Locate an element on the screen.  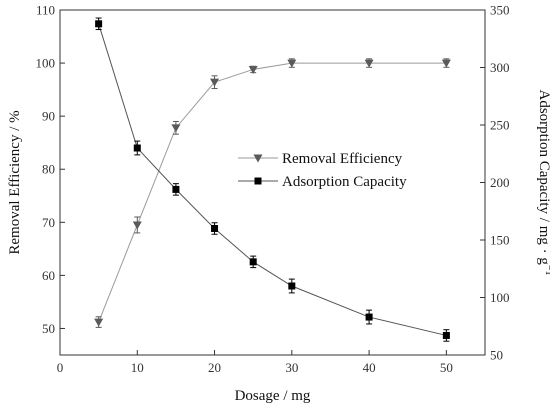
x-axis-title: Dosage / mg is located at coordinates (273, 396).